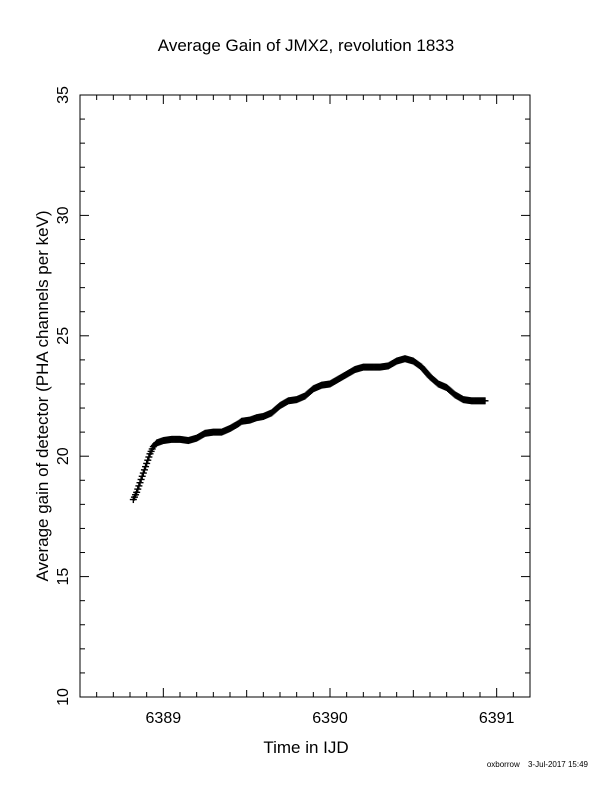  Describe the element at coordinates (63, 215) in the screenshot. I see `y-tick-label: 30` at that location.